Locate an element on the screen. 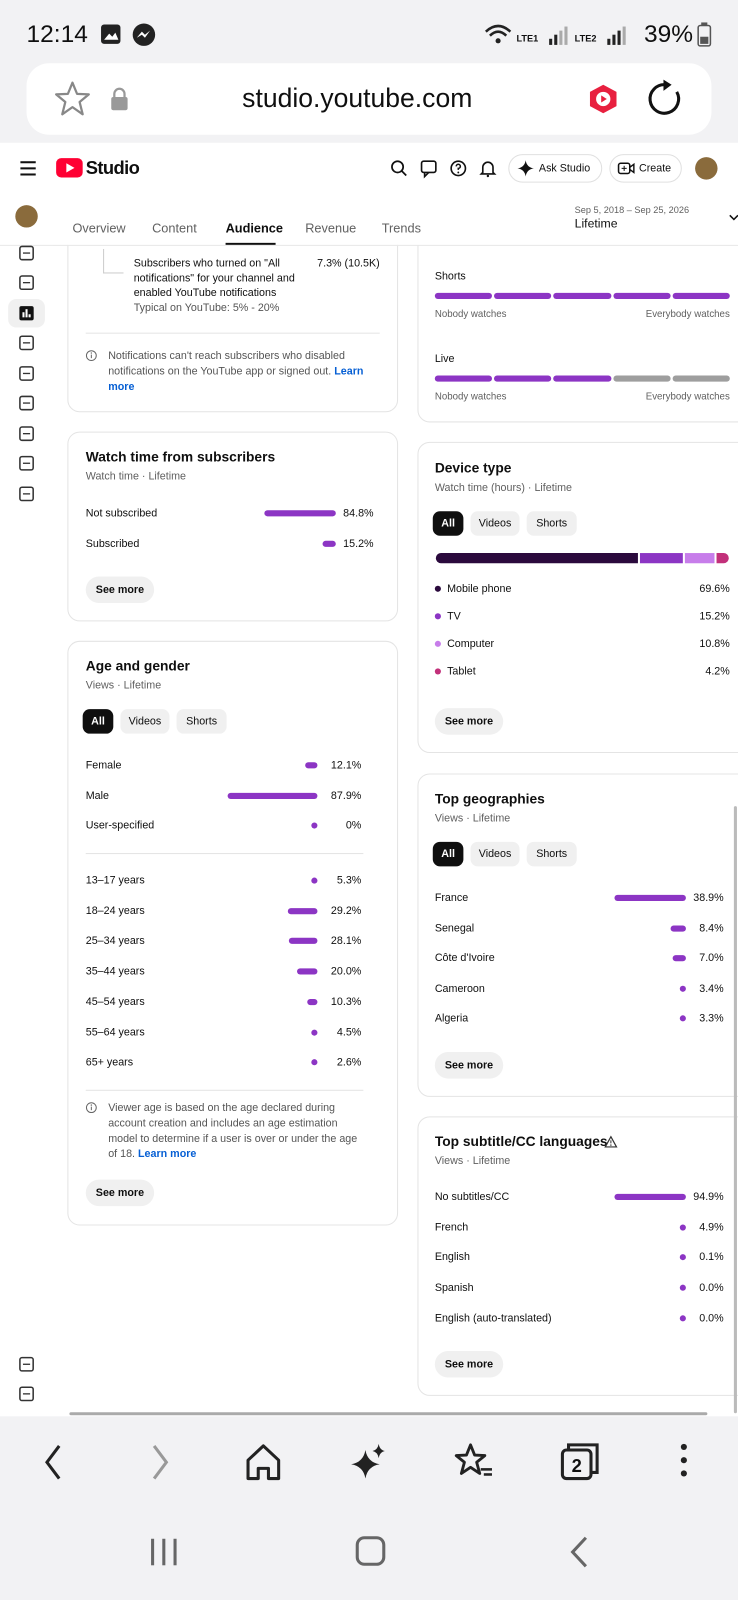  row-label: French is located at coordinates (451, 1227).